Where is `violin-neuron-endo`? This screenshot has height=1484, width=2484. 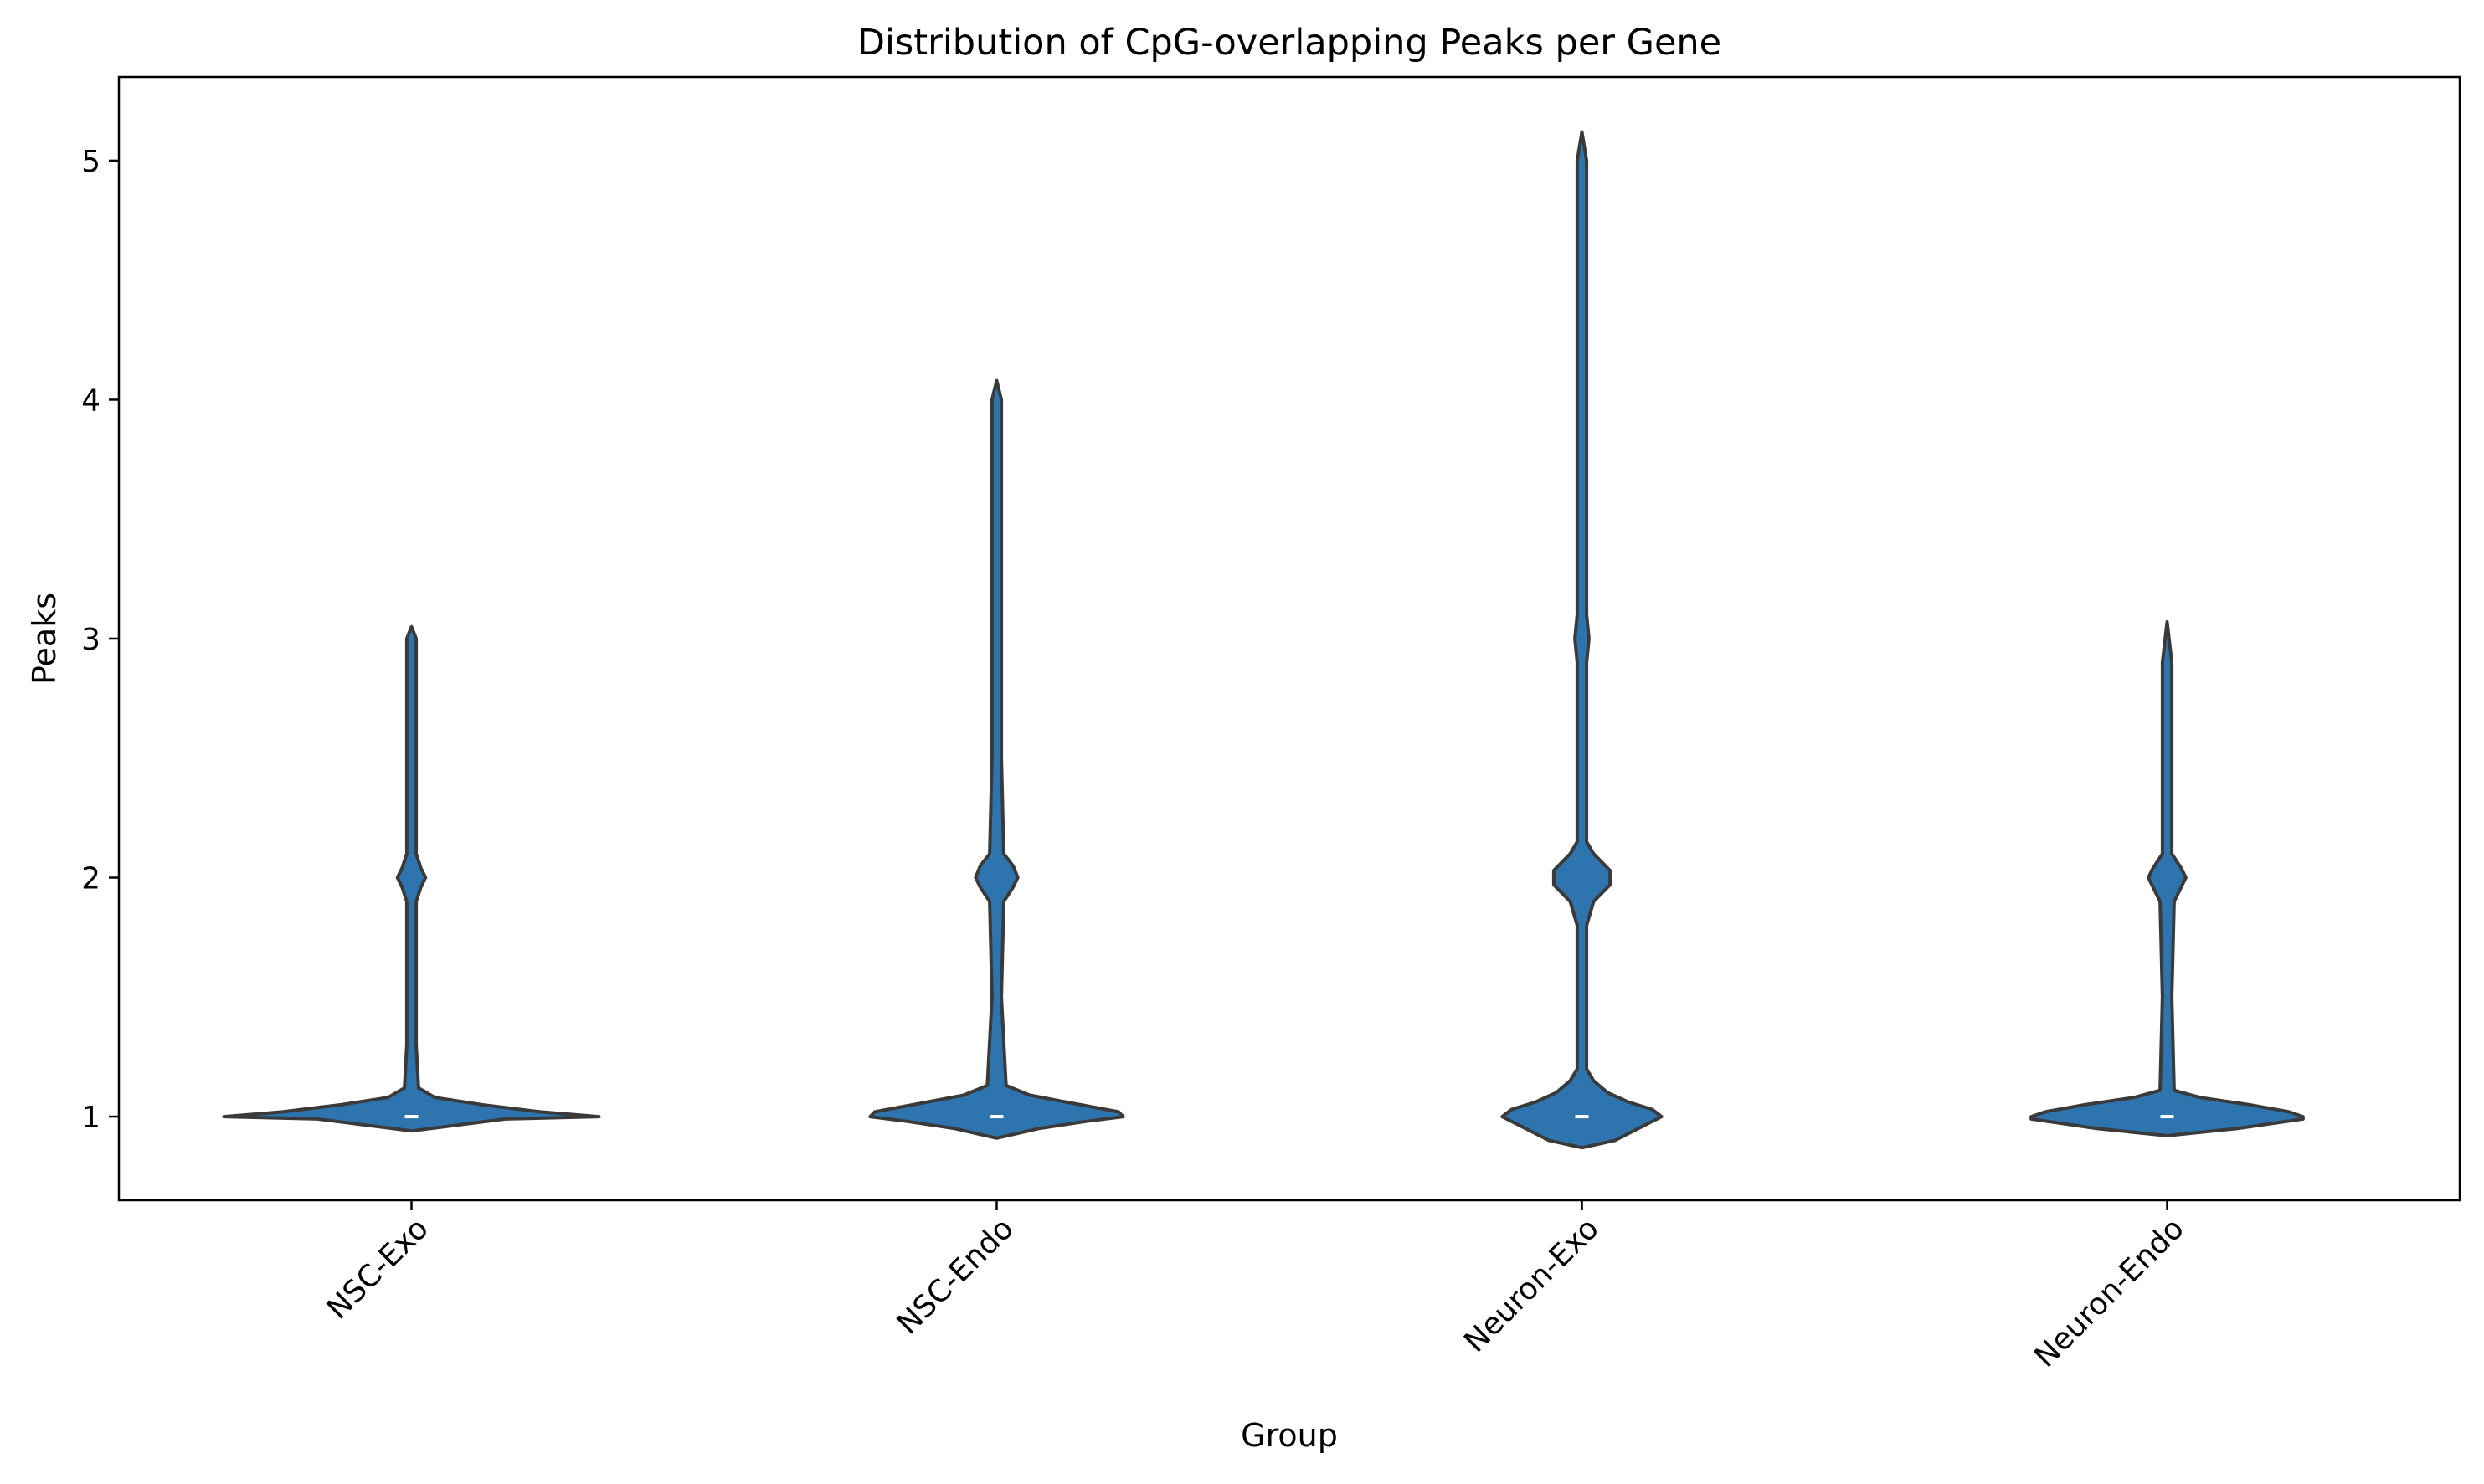 violin-neuron-endo is located at coordinates (2167, 879).